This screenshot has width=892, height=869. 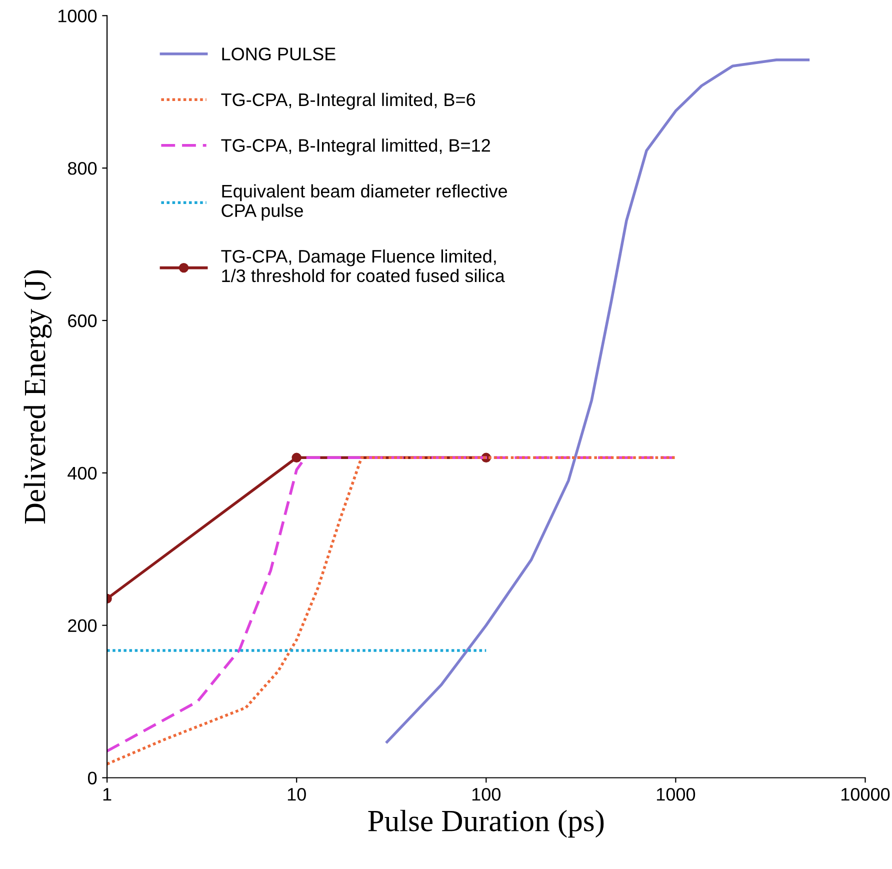 I want to click on y-tick-label: 0, so click(x=92, y=778).